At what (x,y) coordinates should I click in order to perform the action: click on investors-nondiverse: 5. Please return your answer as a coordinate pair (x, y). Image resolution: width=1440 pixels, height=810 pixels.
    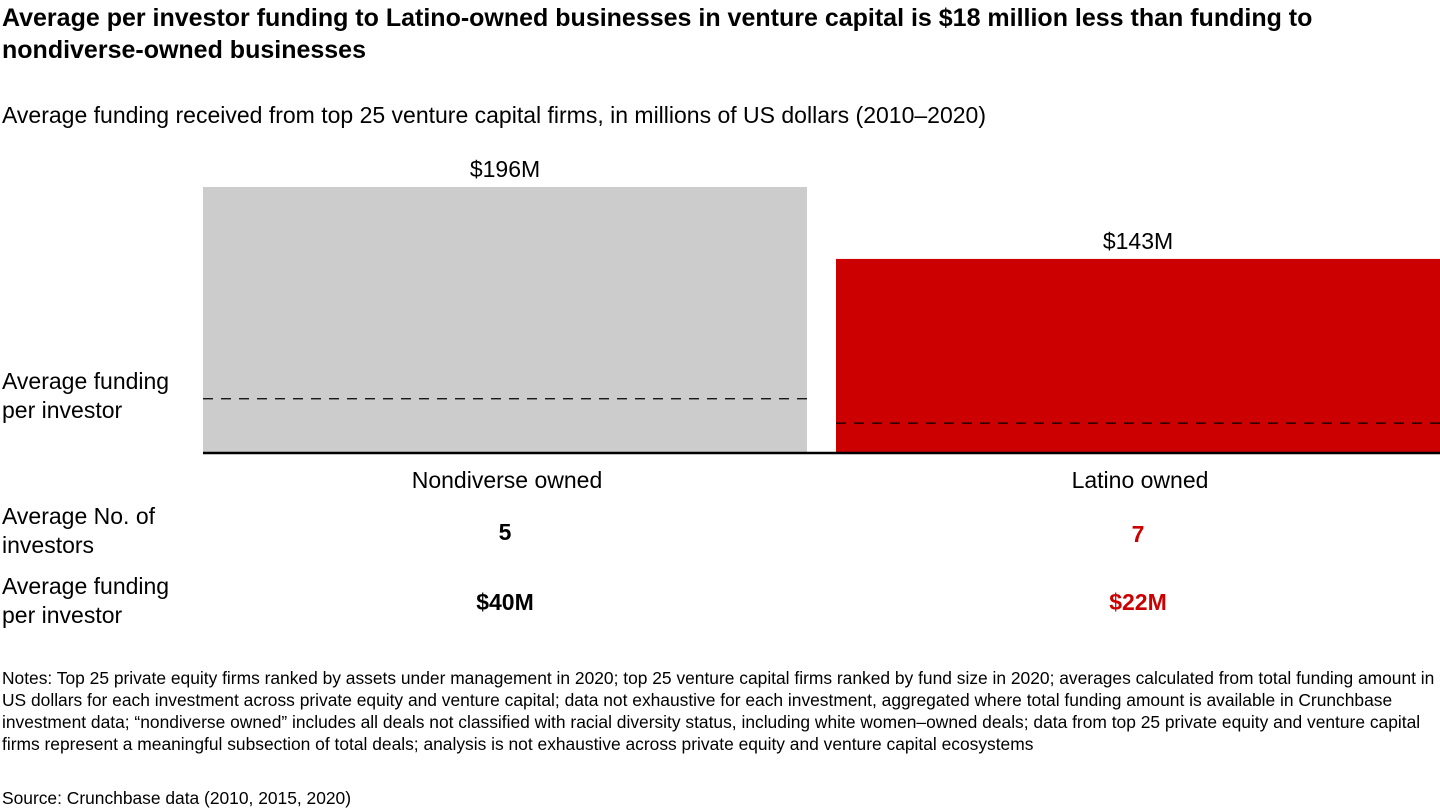
    Looking at the image, I should click on (505, 532).